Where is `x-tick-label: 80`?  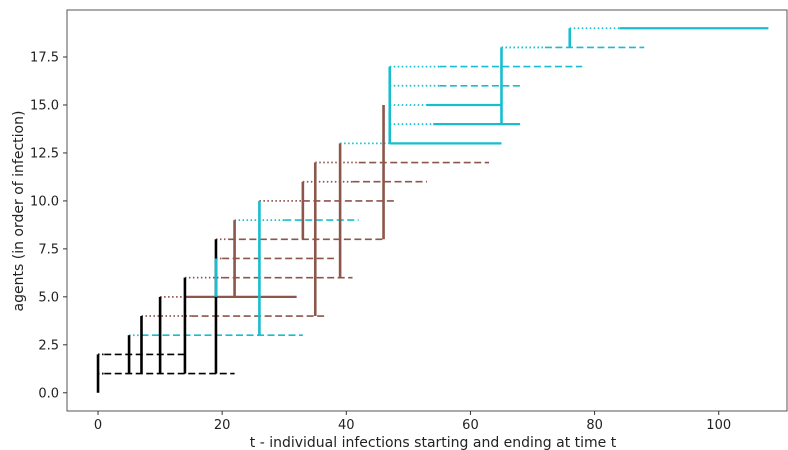
x-tick-label: 80 is located at coordinates (594, 425).